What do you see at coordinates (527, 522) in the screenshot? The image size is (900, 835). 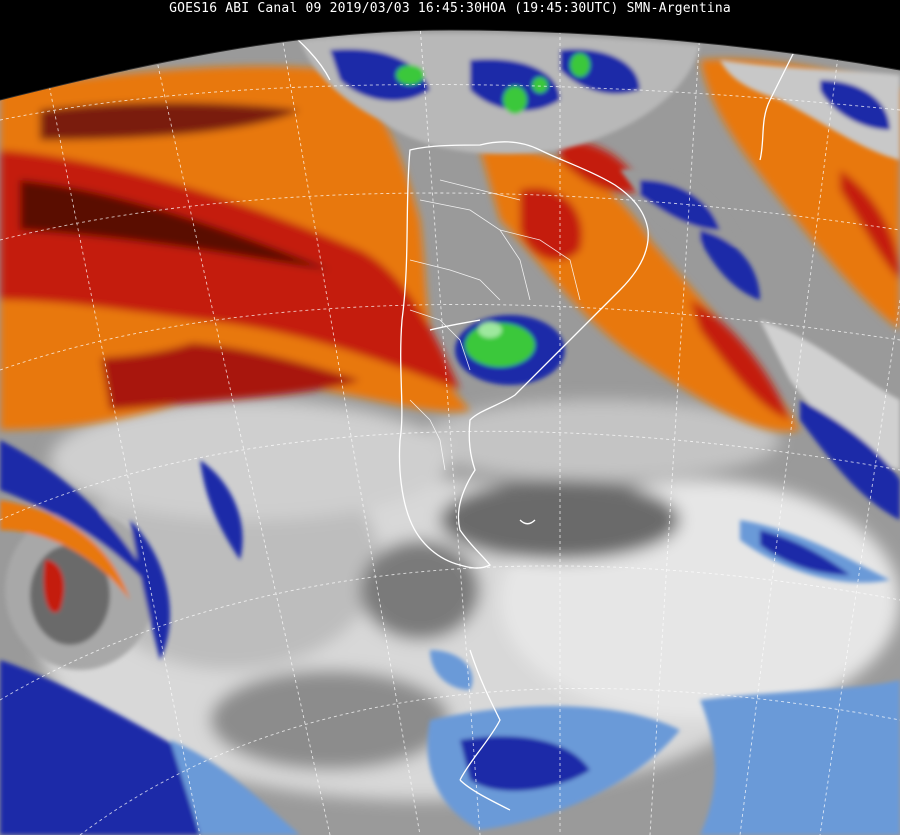 I see `malvinas-islands` at bounding box center [527, 522].